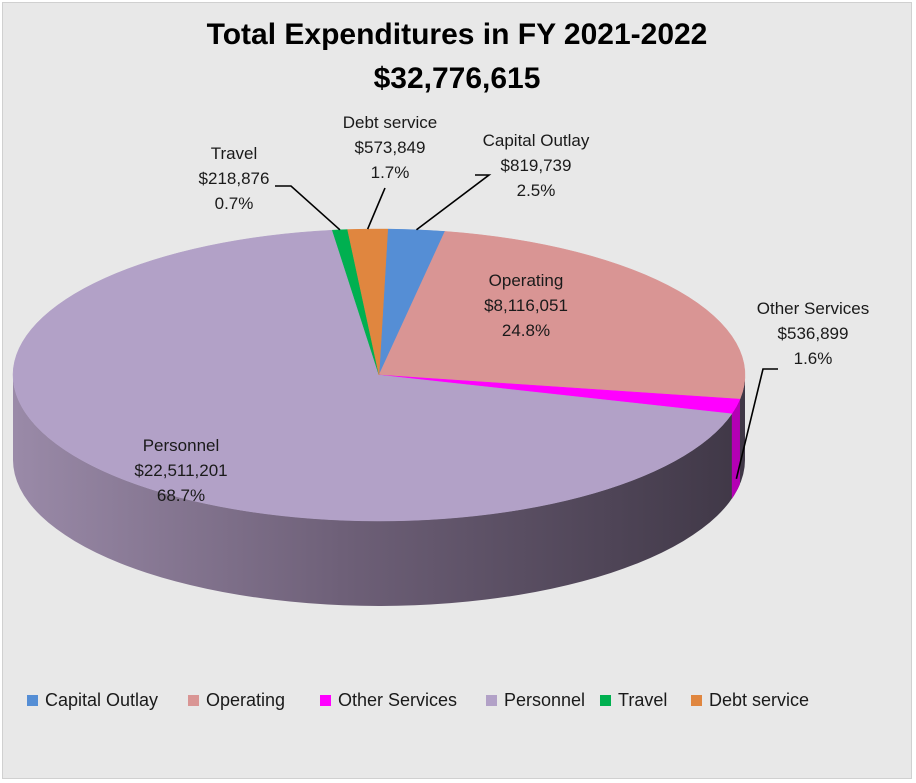 This screenshot has height=783, width=916. Describe the element at coordinates (397, 700) in the screenshot. I see `legend-label-other-services: Other Services` at that location.